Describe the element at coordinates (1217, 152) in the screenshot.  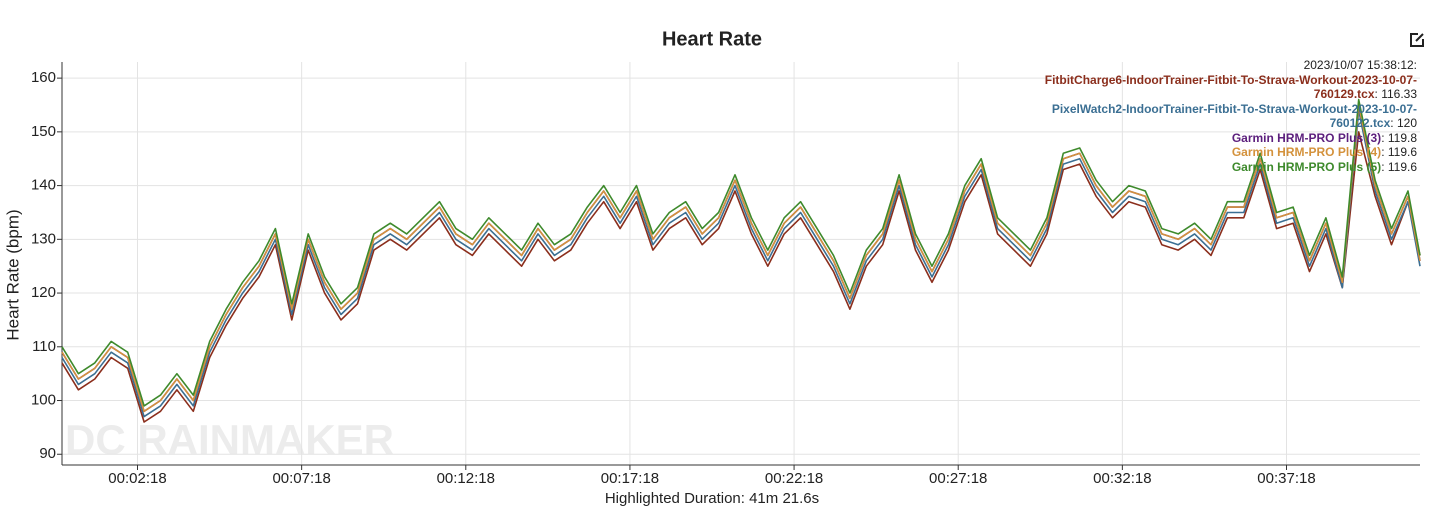
I see `legend-entry: Garmin HRM-PRO Plus (4)119.6` at that location.